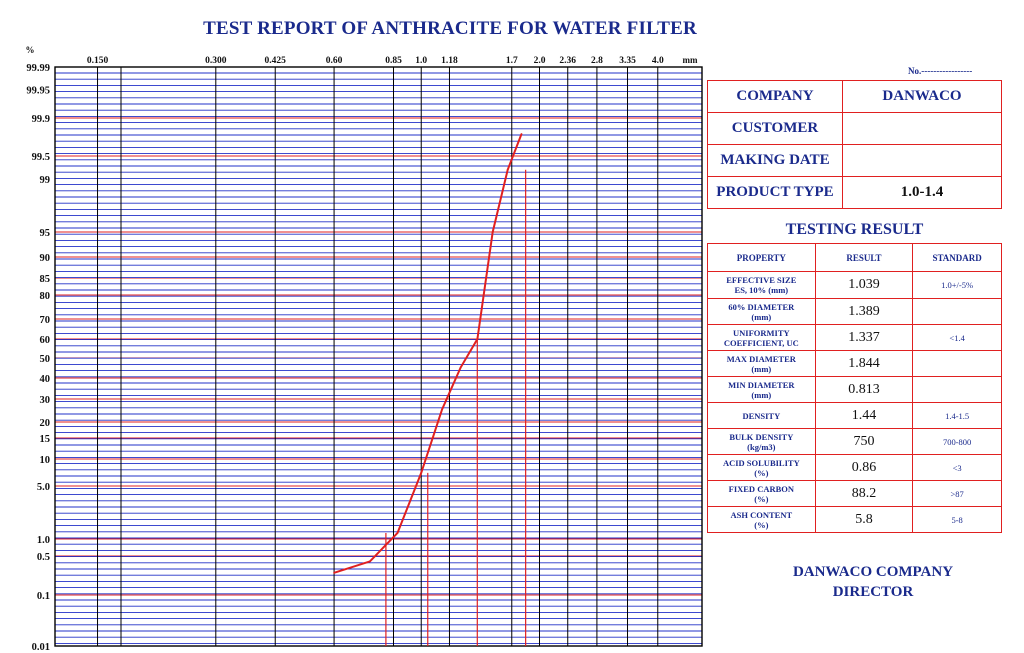  Describe the element at coordinates (864, 519) in the screenshot. I see `result-cell: 5.8` at that location.